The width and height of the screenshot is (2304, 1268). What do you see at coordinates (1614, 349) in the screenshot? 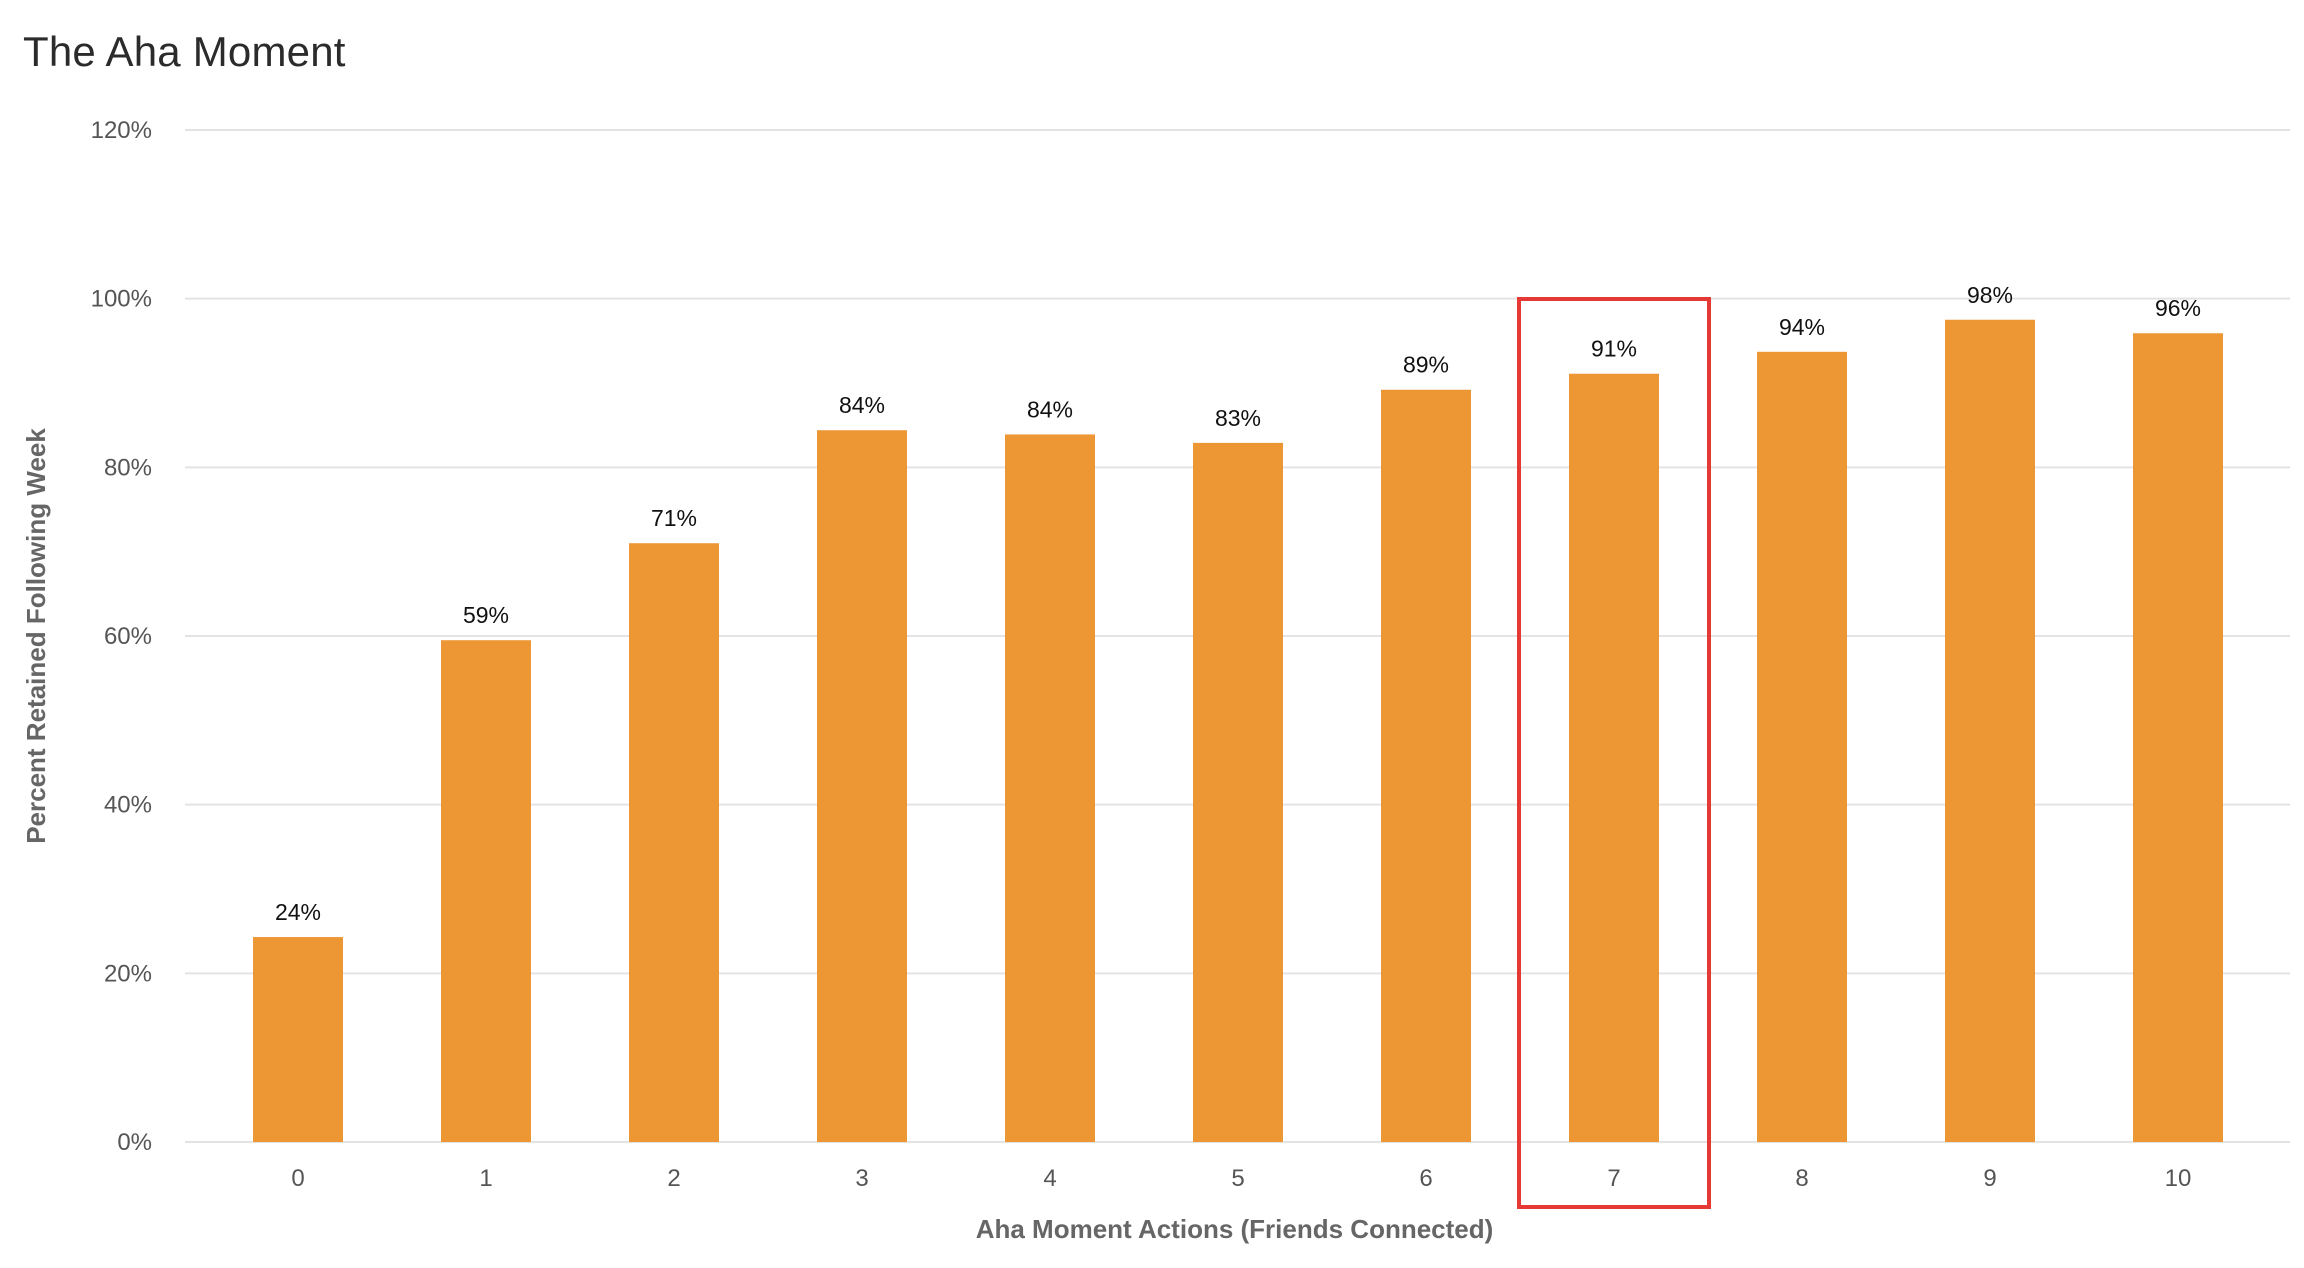
I see `data-label: 91%` at bounding box center [1614, 349].